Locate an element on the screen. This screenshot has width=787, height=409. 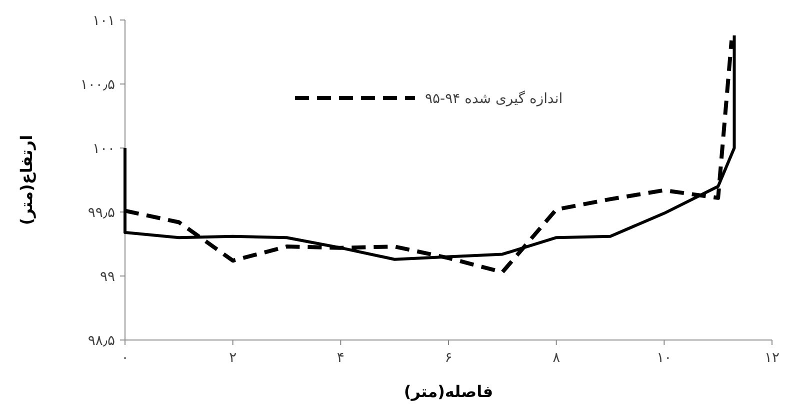
y-axis-title: ارتفاع(متر) is located at coordinates (26, 180).